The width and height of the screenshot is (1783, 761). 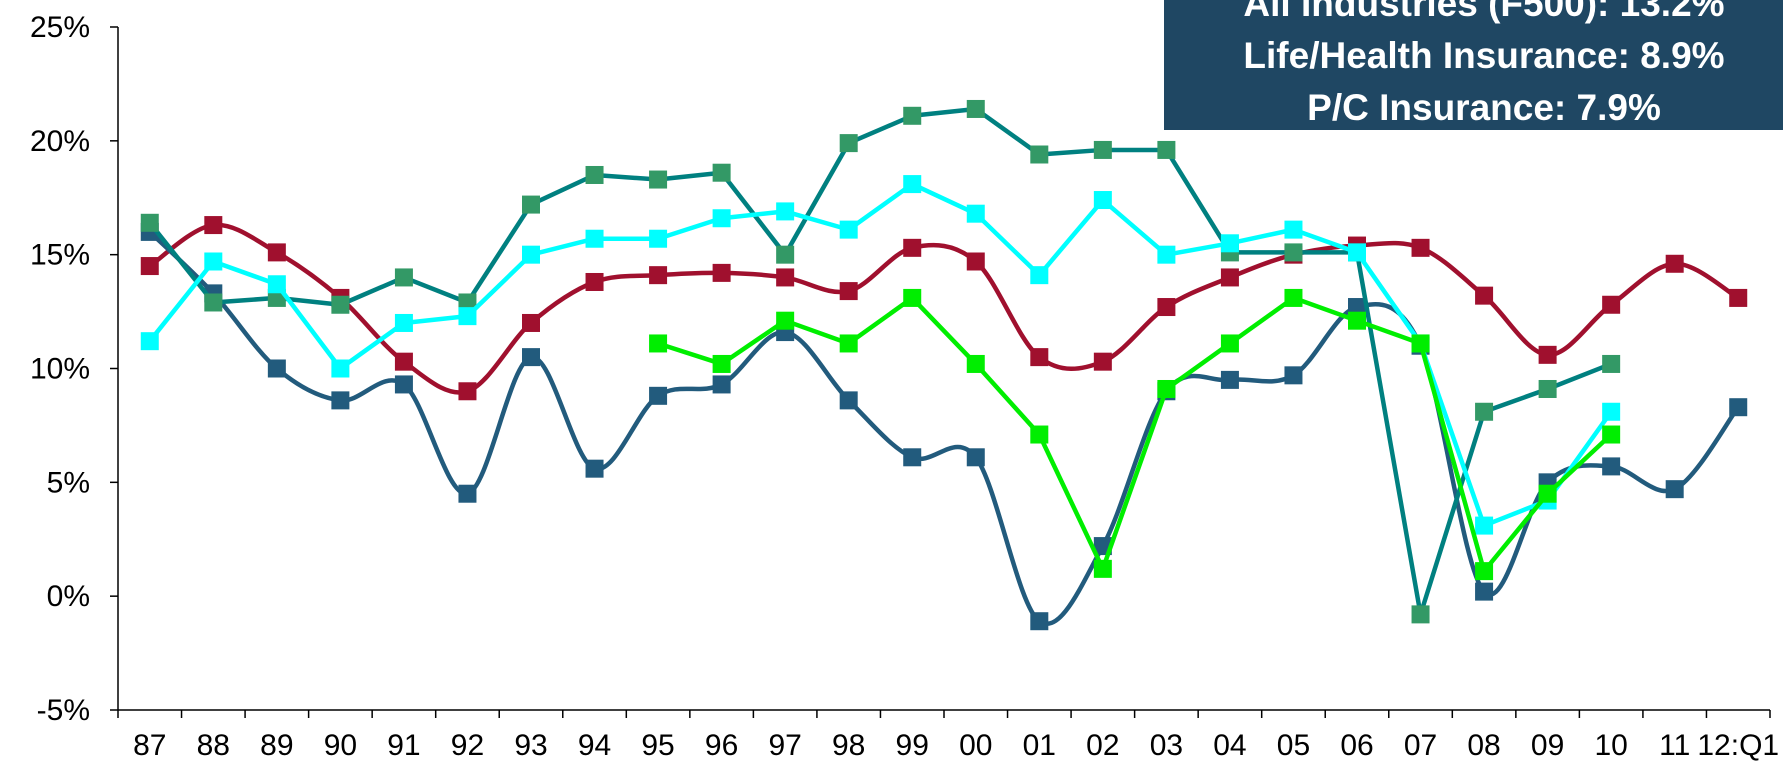 I want to click on x-tick-label: 90, so click(x=340, y=745).